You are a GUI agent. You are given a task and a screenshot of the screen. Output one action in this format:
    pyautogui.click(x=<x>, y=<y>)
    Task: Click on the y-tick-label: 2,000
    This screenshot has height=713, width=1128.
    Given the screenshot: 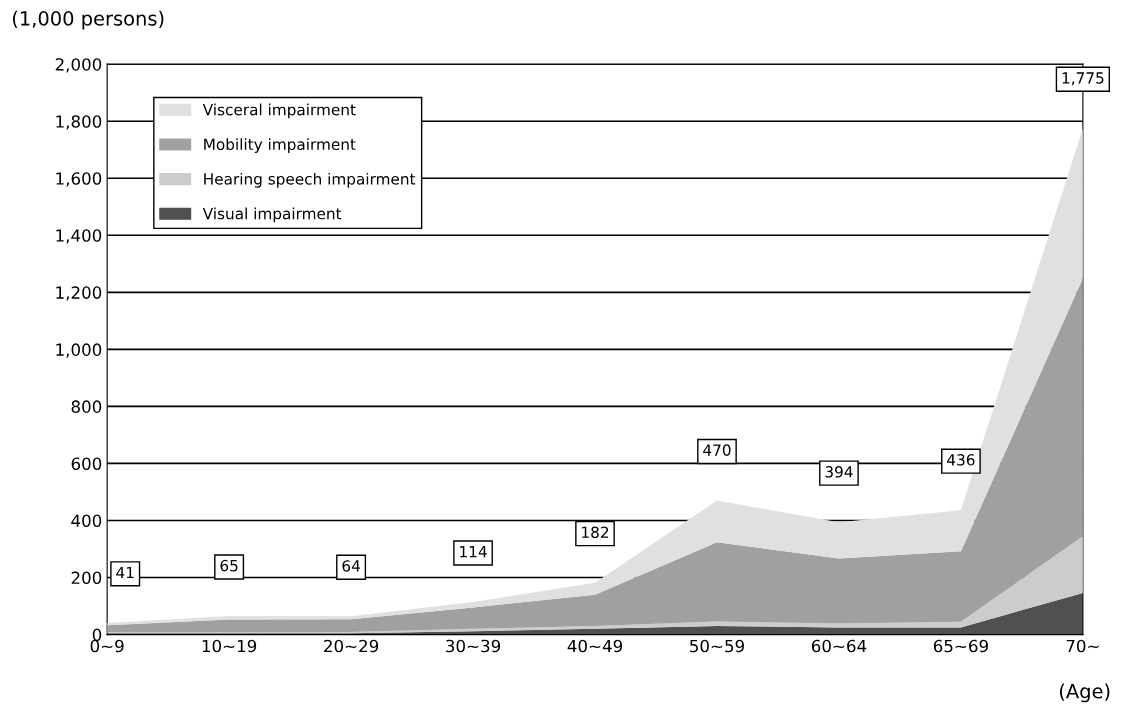 What is the action you would take?
    pyautogui.click(x=78, y=65)
    